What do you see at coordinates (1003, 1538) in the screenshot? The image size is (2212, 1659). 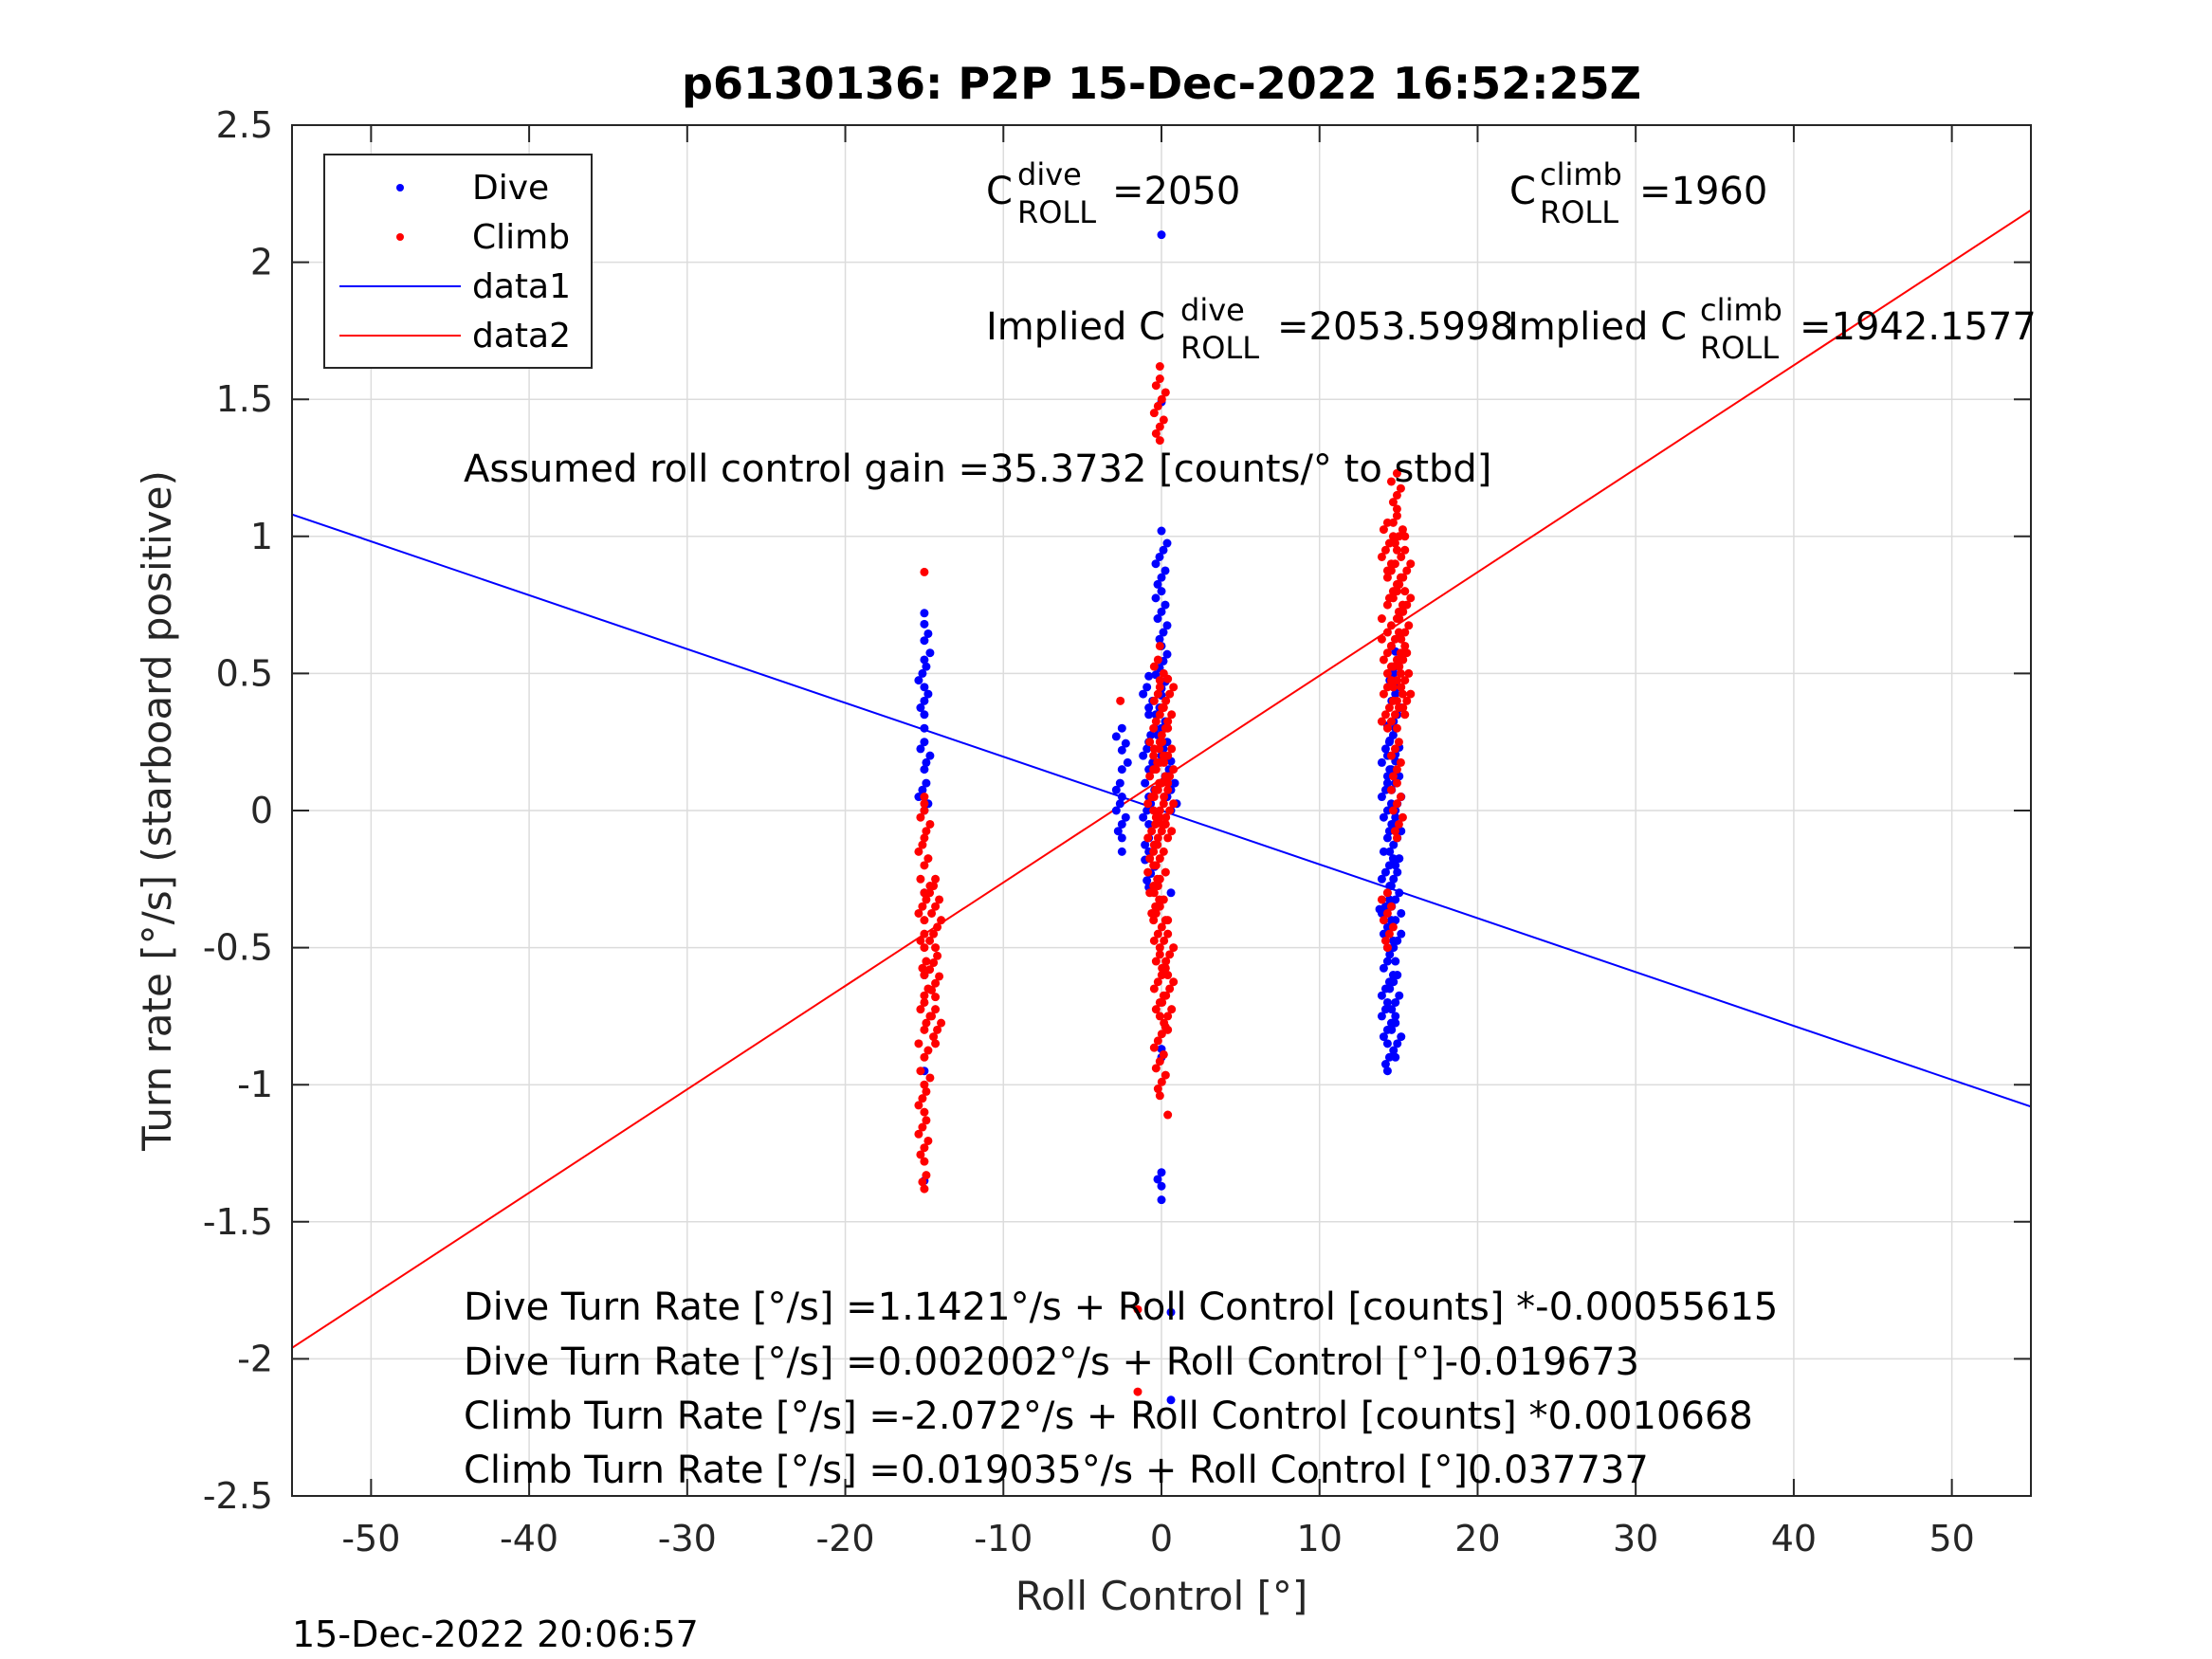 I see `x-tick-label: -10` at bounding box center [1003, 1538].